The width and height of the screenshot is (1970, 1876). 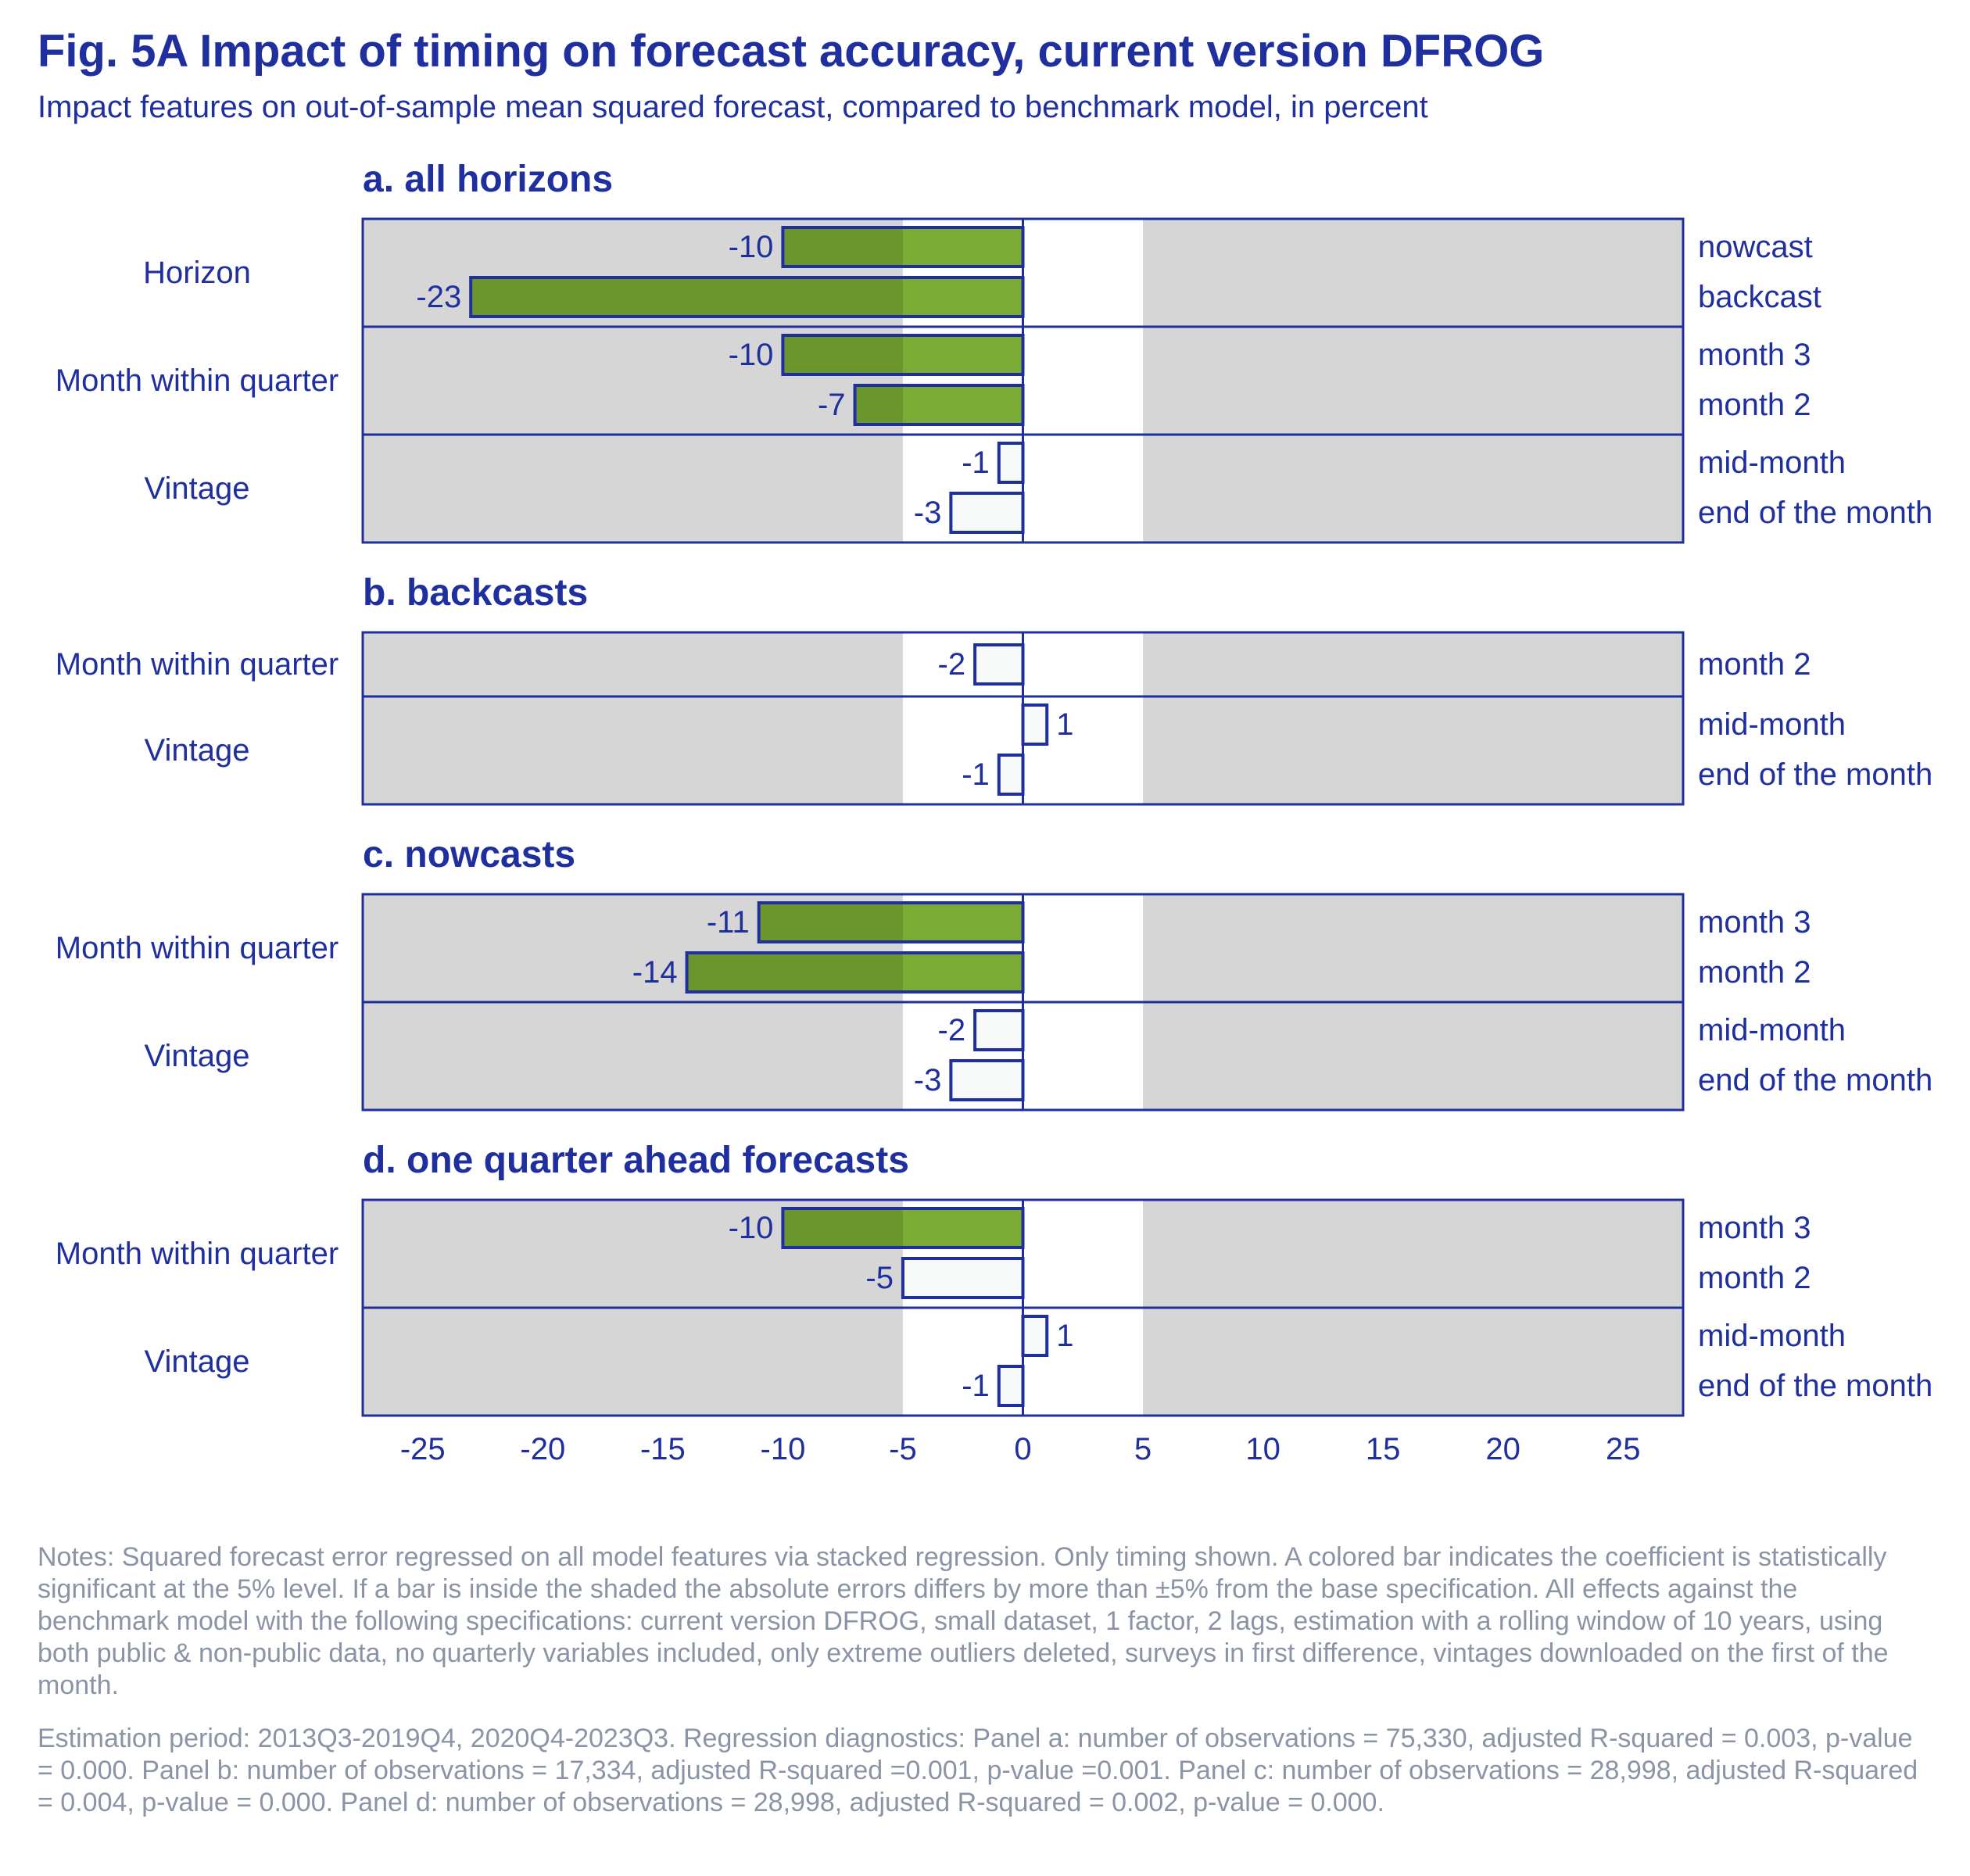 I want to click on data-label: -7, so click(x=832, y=405).